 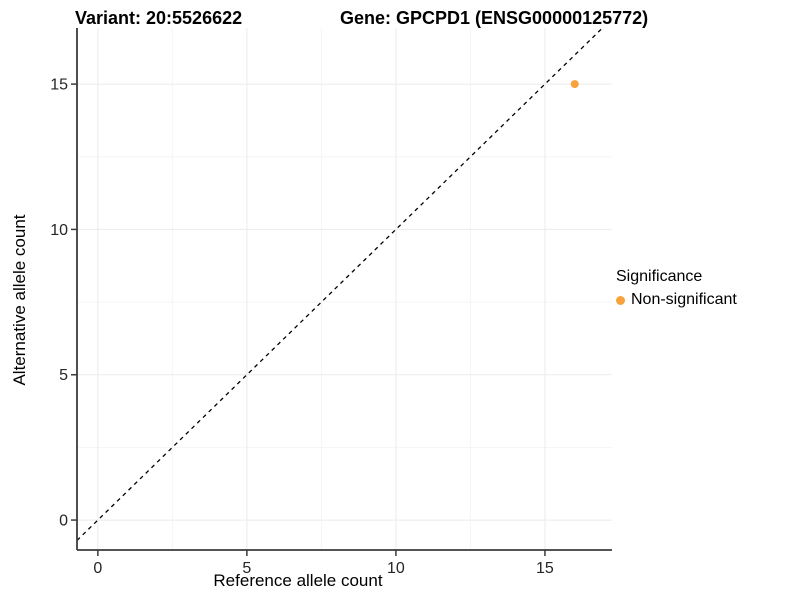 I want to click on y-axis-label: Alternative allele count, so click(x=19, y=300).